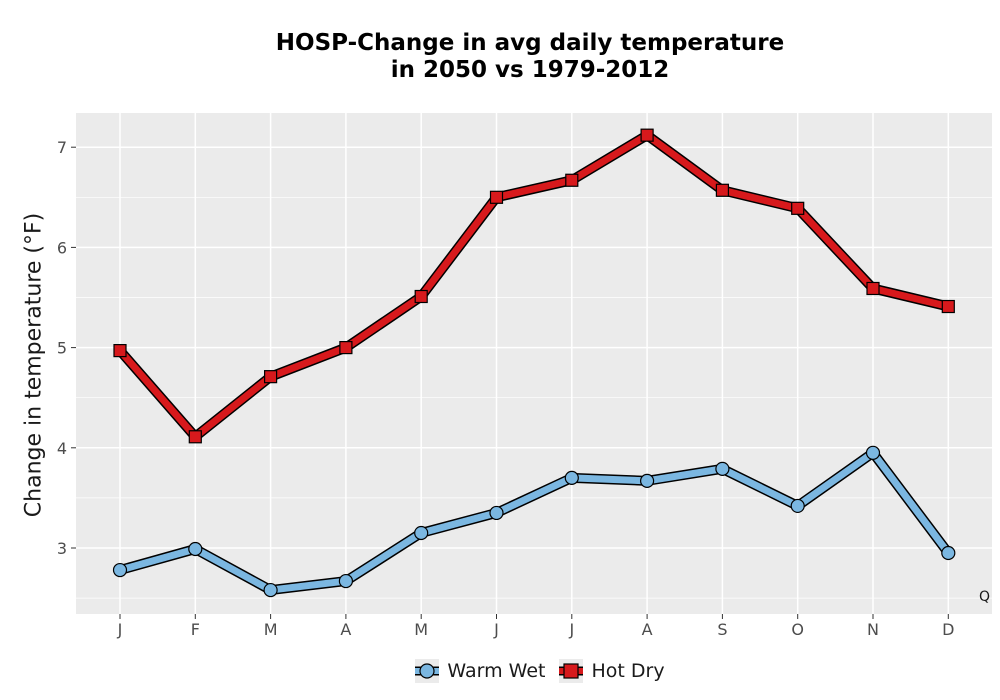 The image size is (1000, 700). I want to click on y-tick-label: 4, so click(62, 448).